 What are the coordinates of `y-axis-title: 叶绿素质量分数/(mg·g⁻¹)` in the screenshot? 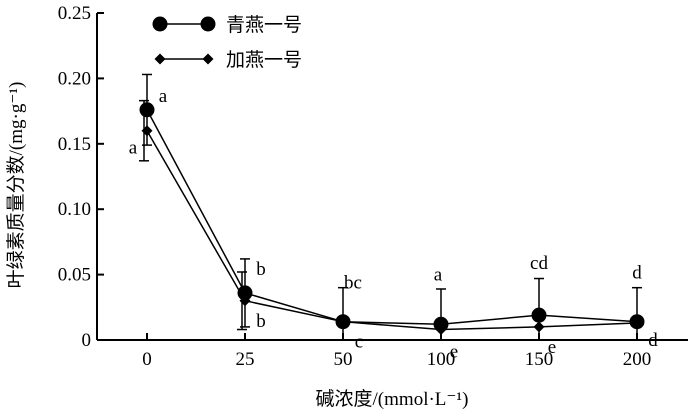 It's located at (16, 185).